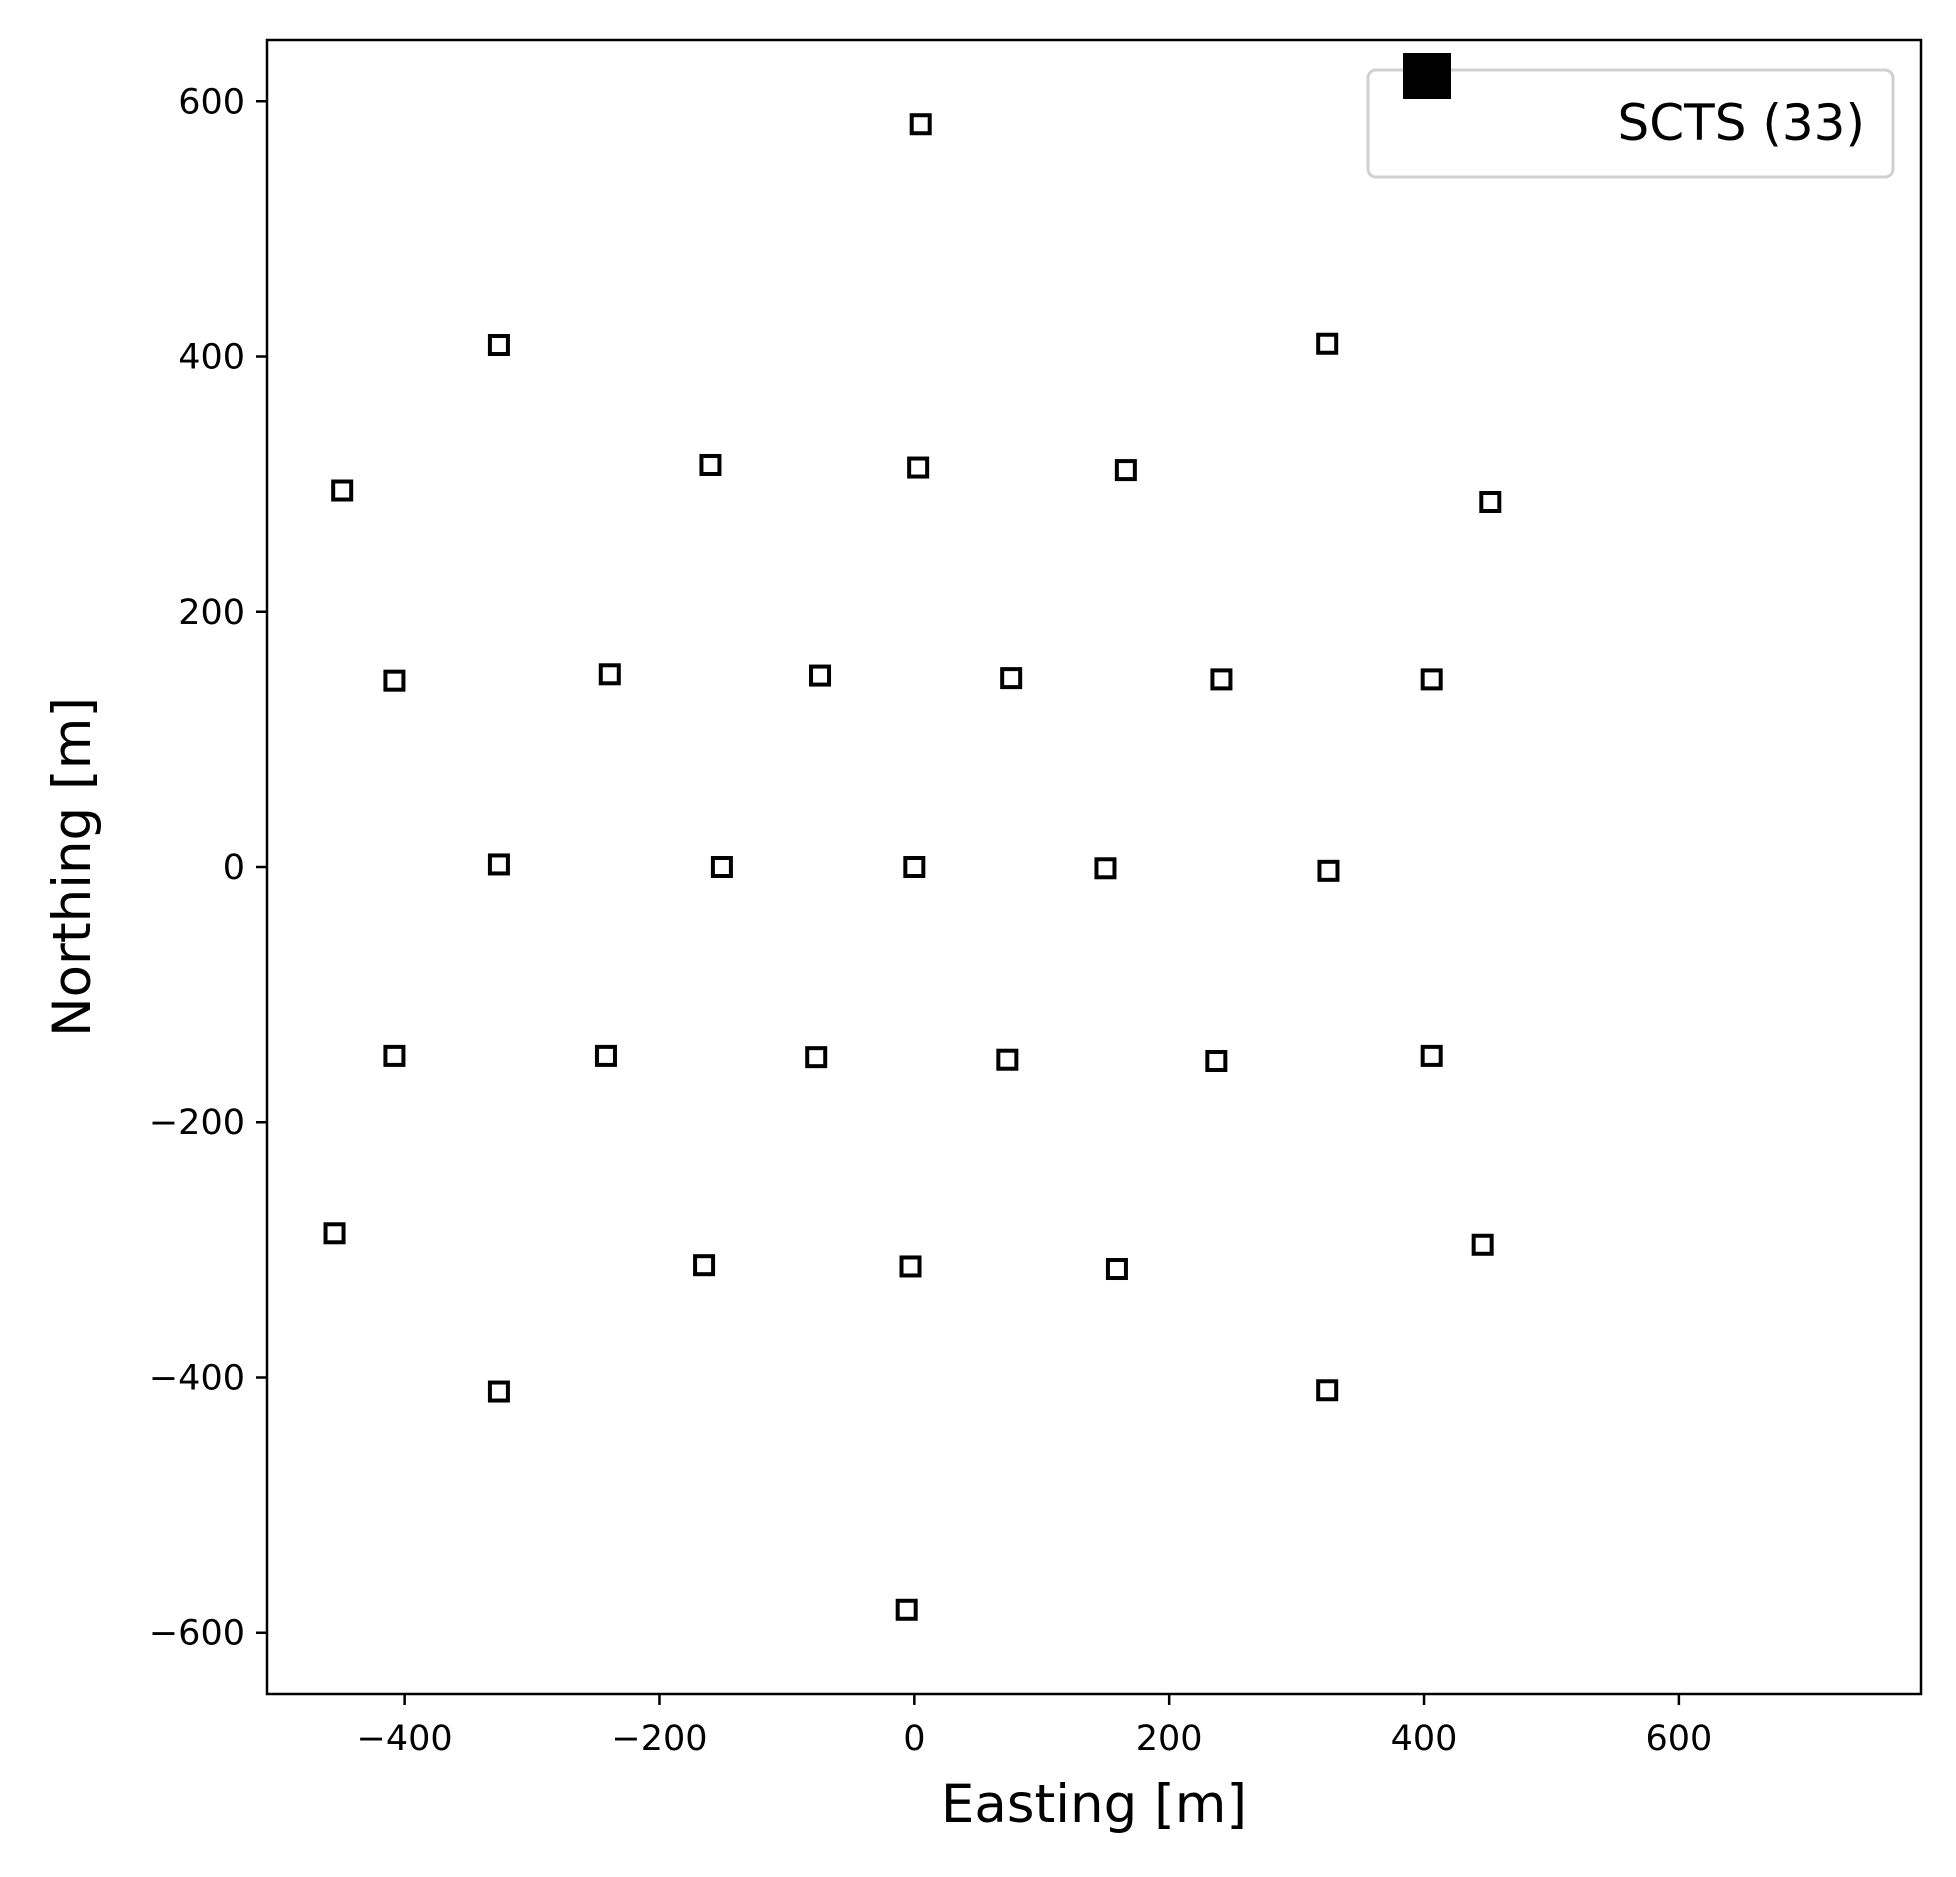 The height and width of the screenshot is (1877, 1956). Describe the element at coordinates (914, 1739) in the screenshot. I see `x-tick-label: 0` at that location.